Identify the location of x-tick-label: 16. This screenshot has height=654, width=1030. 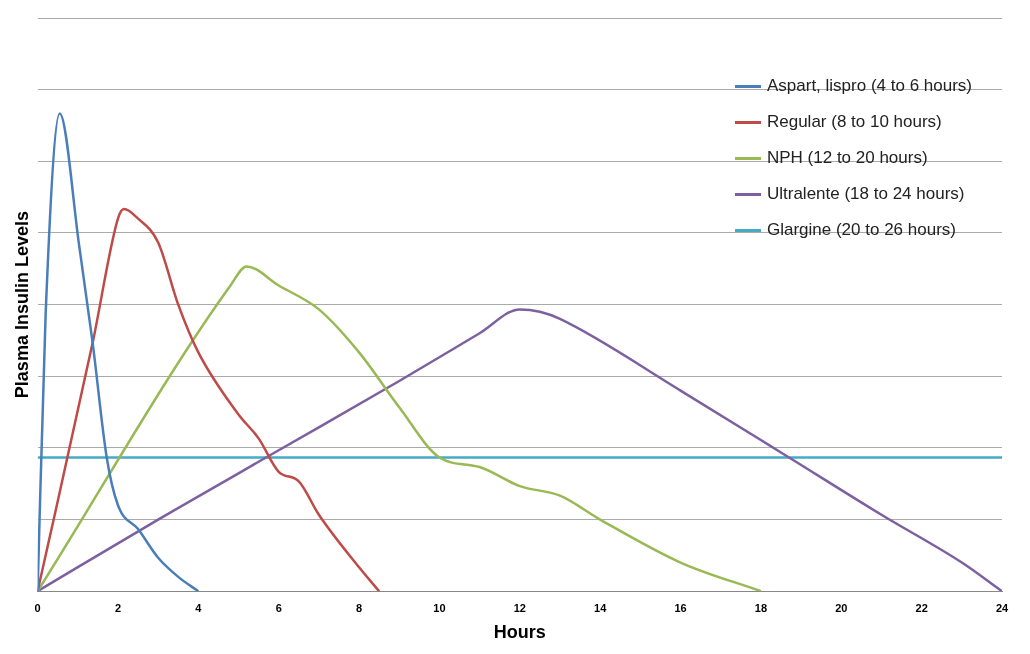
(680, 607).